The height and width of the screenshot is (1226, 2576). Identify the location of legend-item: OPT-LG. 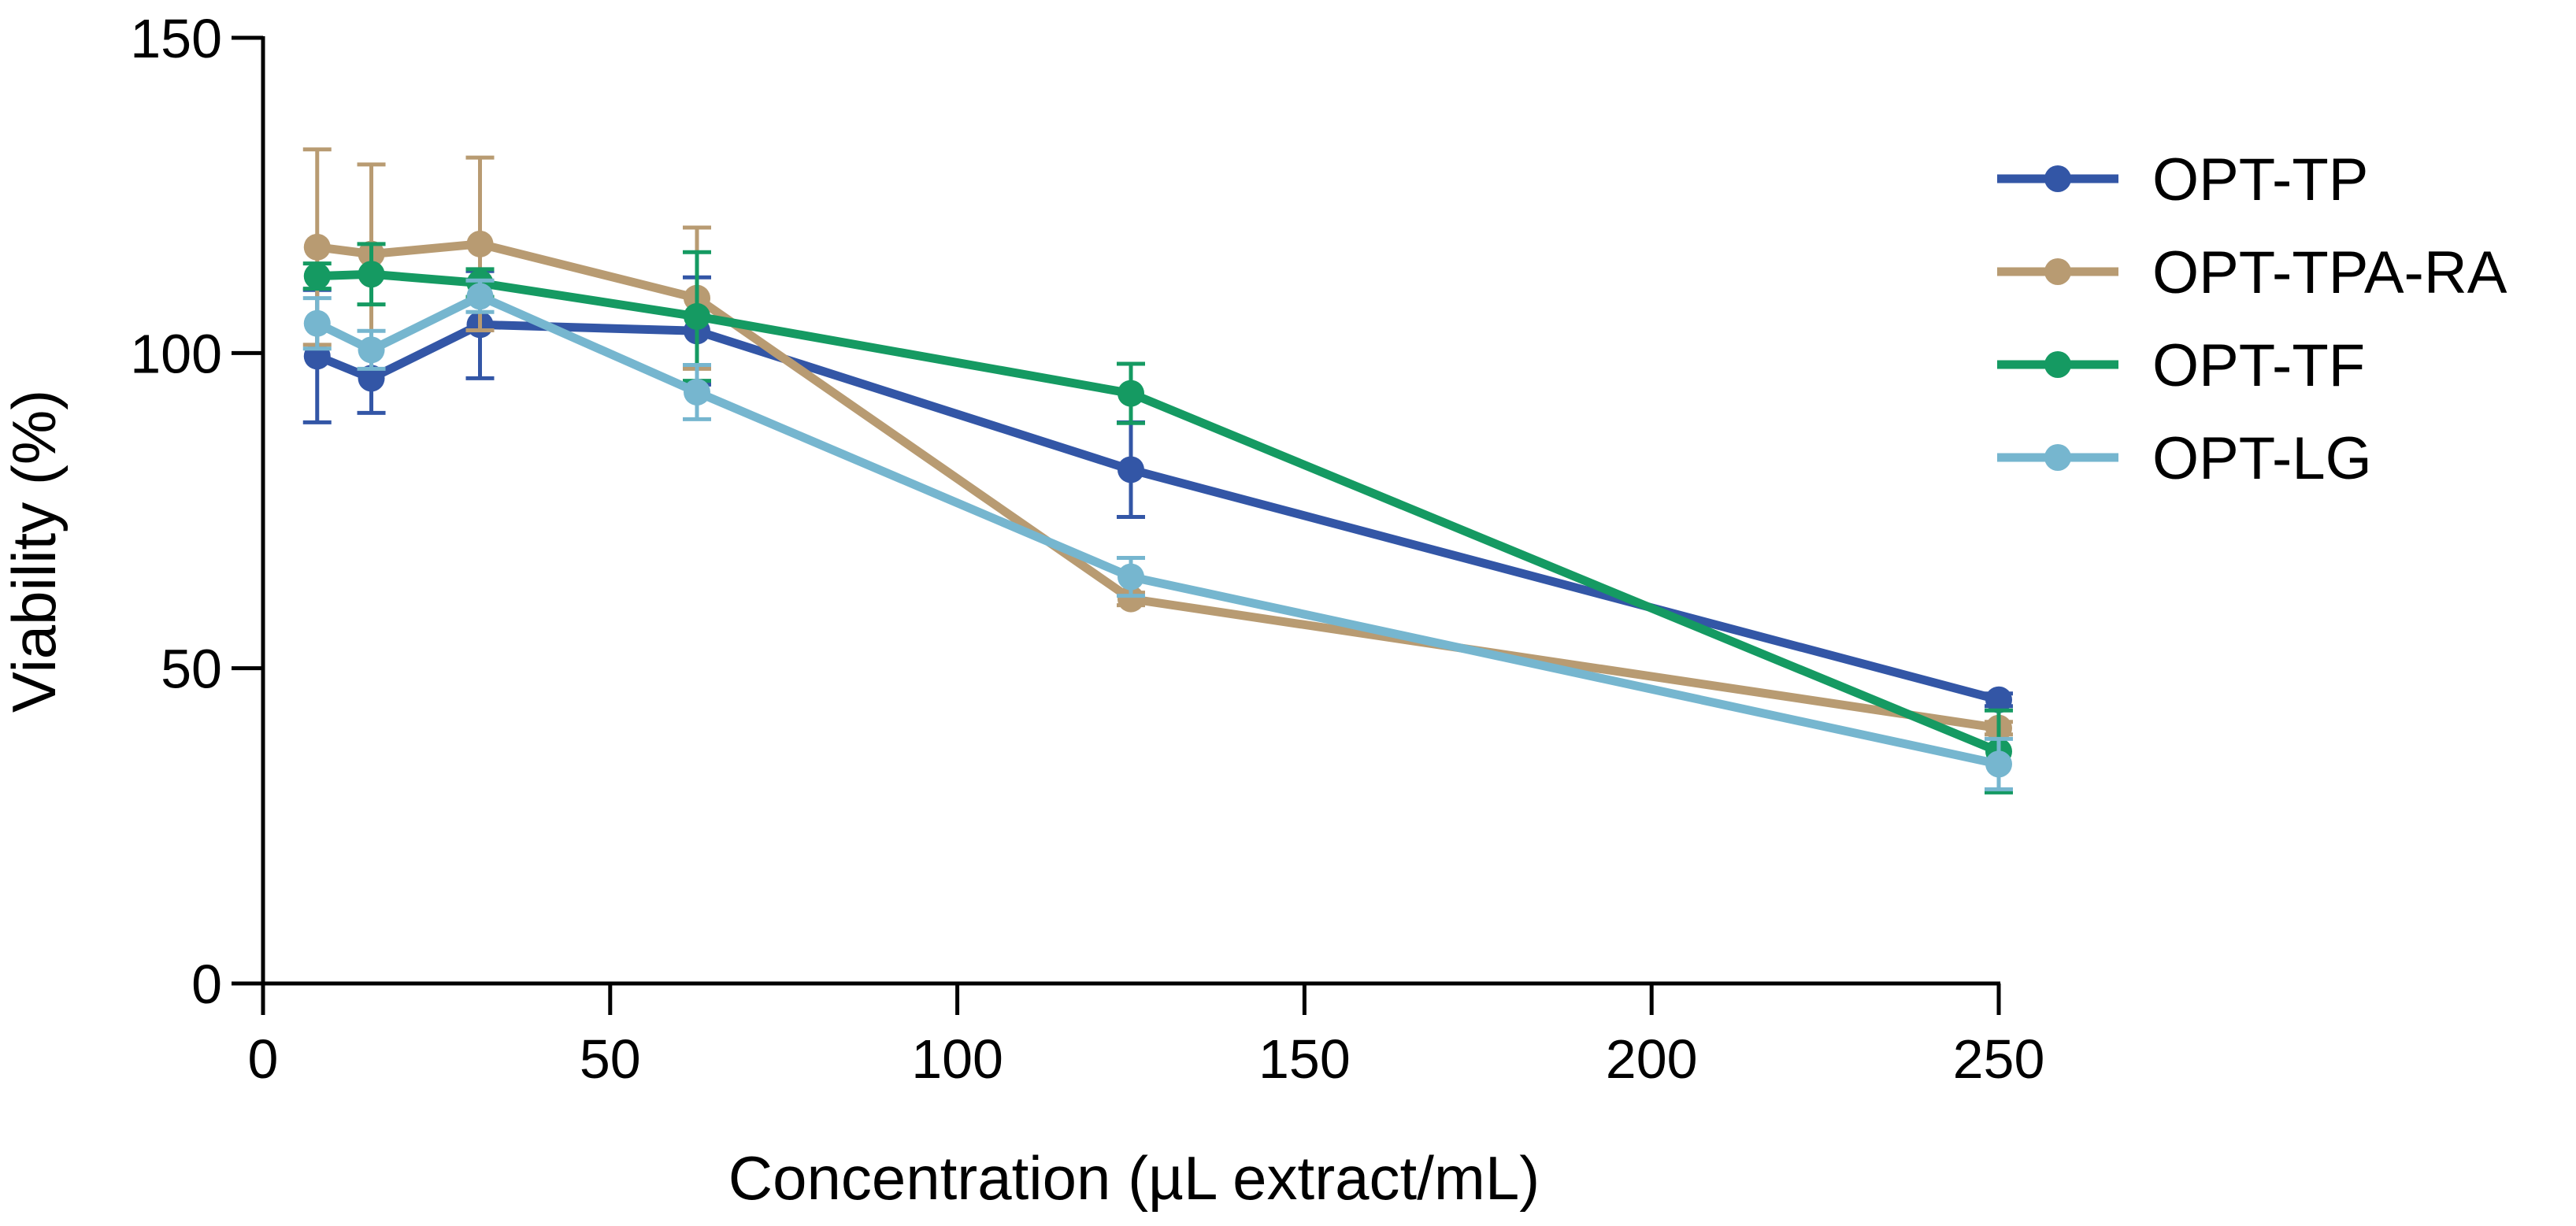
(2184, 458).